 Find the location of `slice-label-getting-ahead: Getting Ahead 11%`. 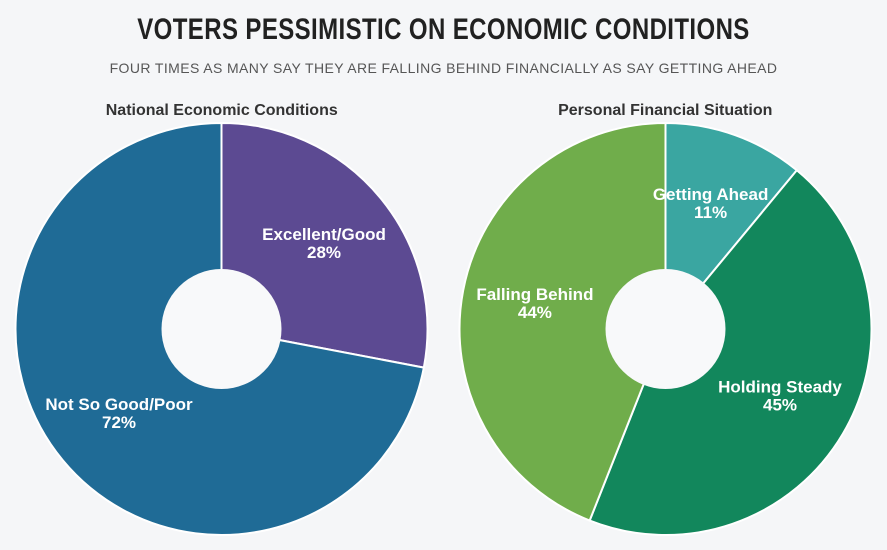

slice-label-getting-ahead: Getting Ahead 11% is located at coordinates (710, 203).